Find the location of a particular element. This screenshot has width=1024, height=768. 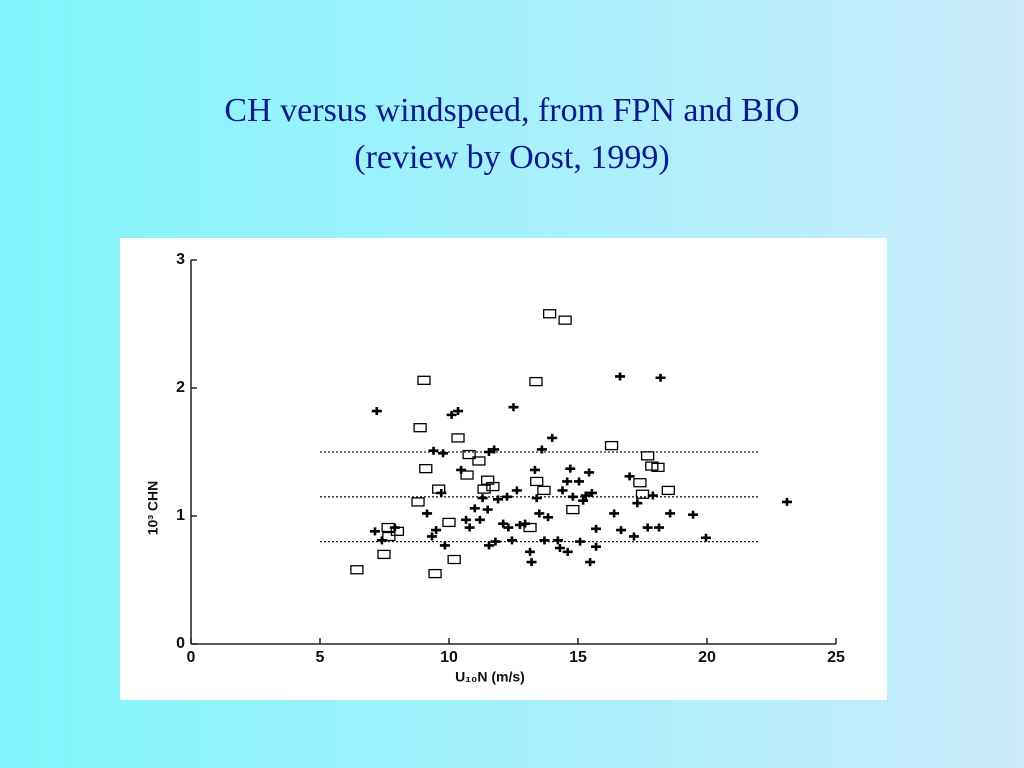

chart-subtitle: (review by Oost, 1999) is located at coordinates (512, 157).